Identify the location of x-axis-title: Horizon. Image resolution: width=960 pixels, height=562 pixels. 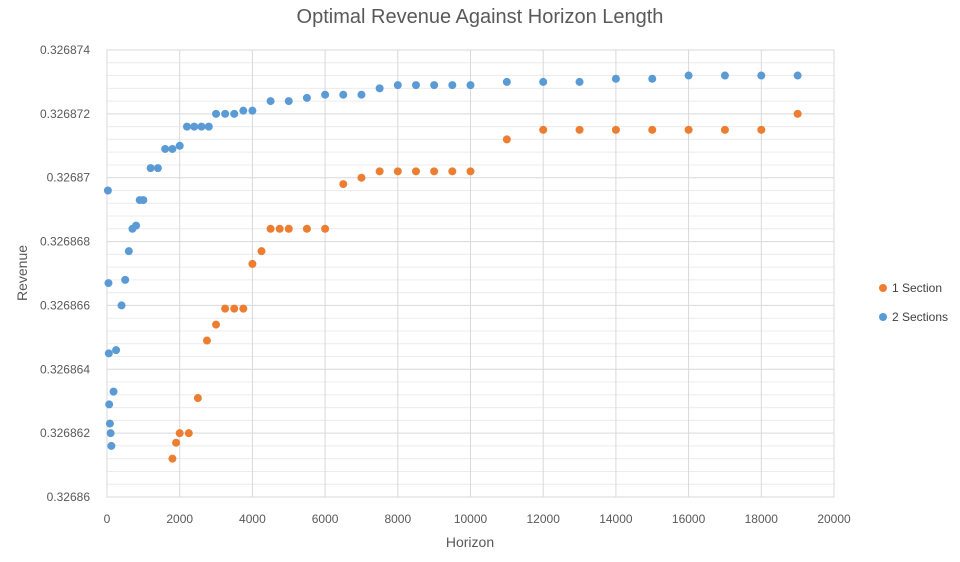
(470, 542).